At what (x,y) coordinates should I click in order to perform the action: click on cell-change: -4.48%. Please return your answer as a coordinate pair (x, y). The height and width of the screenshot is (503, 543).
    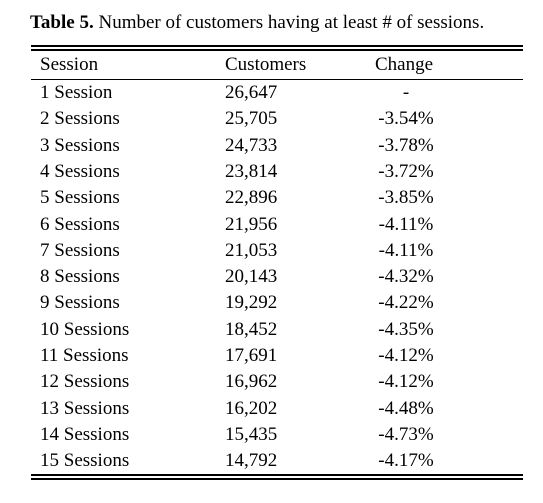
    Looking at the image, I should click on (406, 409).